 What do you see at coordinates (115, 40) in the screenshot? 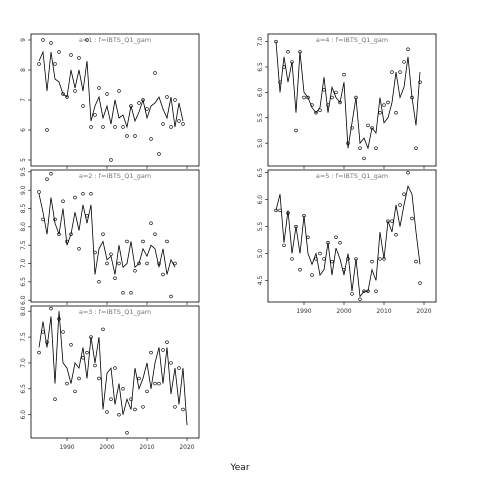
I see `panel-title: a=1 : f=IBTS_Q1_gam` at bounding box center [115, 40].